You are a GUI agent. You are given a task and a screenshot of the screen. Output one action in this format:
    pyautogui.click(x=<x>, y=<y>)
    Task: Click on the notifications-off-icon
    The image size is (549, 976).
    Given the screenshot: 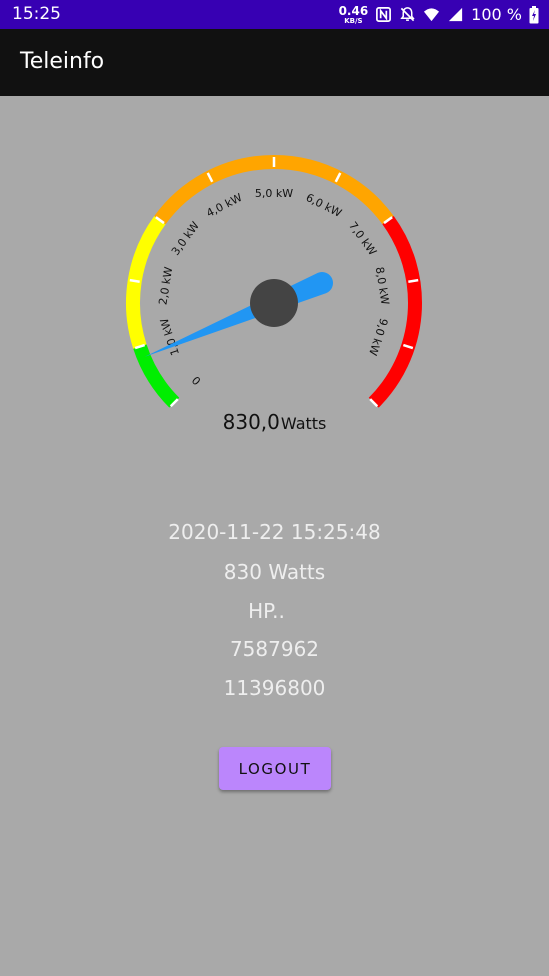 What is the action you would take?
    pyautogui.click(x=407, y=14)
    